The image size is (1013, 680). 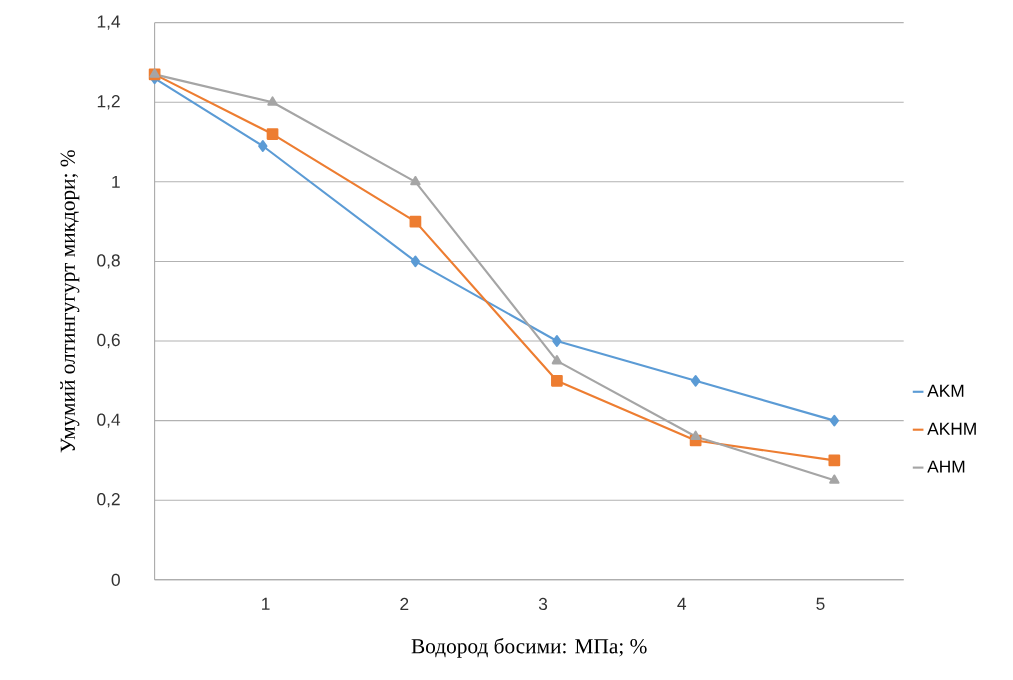 I want to click on y-axis-title: Умумий олтингугурт микдори; %, so click(x=70, y=301).